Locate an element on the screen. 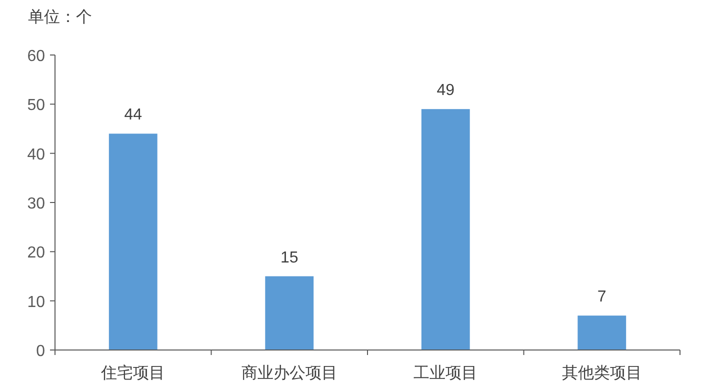 The width and height of the screenshot is (709, 391). x-tick-label: 其他类项目 is located at coordinates (602, 373).